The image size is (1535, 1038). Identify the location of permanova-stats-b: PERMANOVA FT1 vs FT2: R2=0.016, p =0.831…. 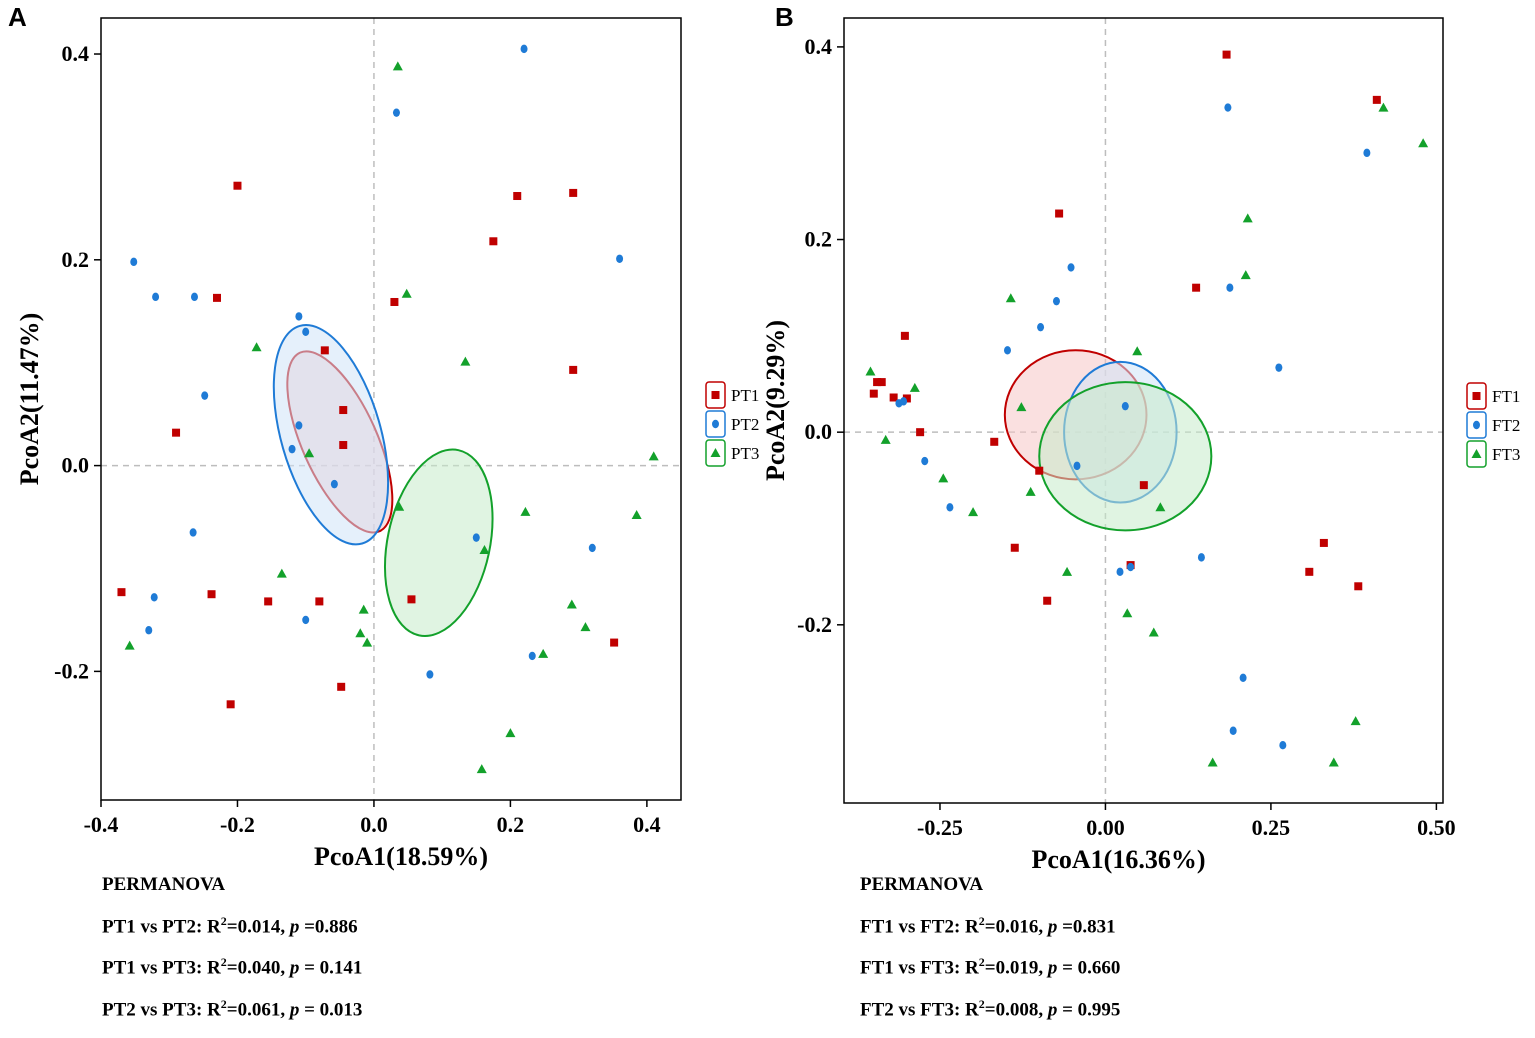
(990, 956).